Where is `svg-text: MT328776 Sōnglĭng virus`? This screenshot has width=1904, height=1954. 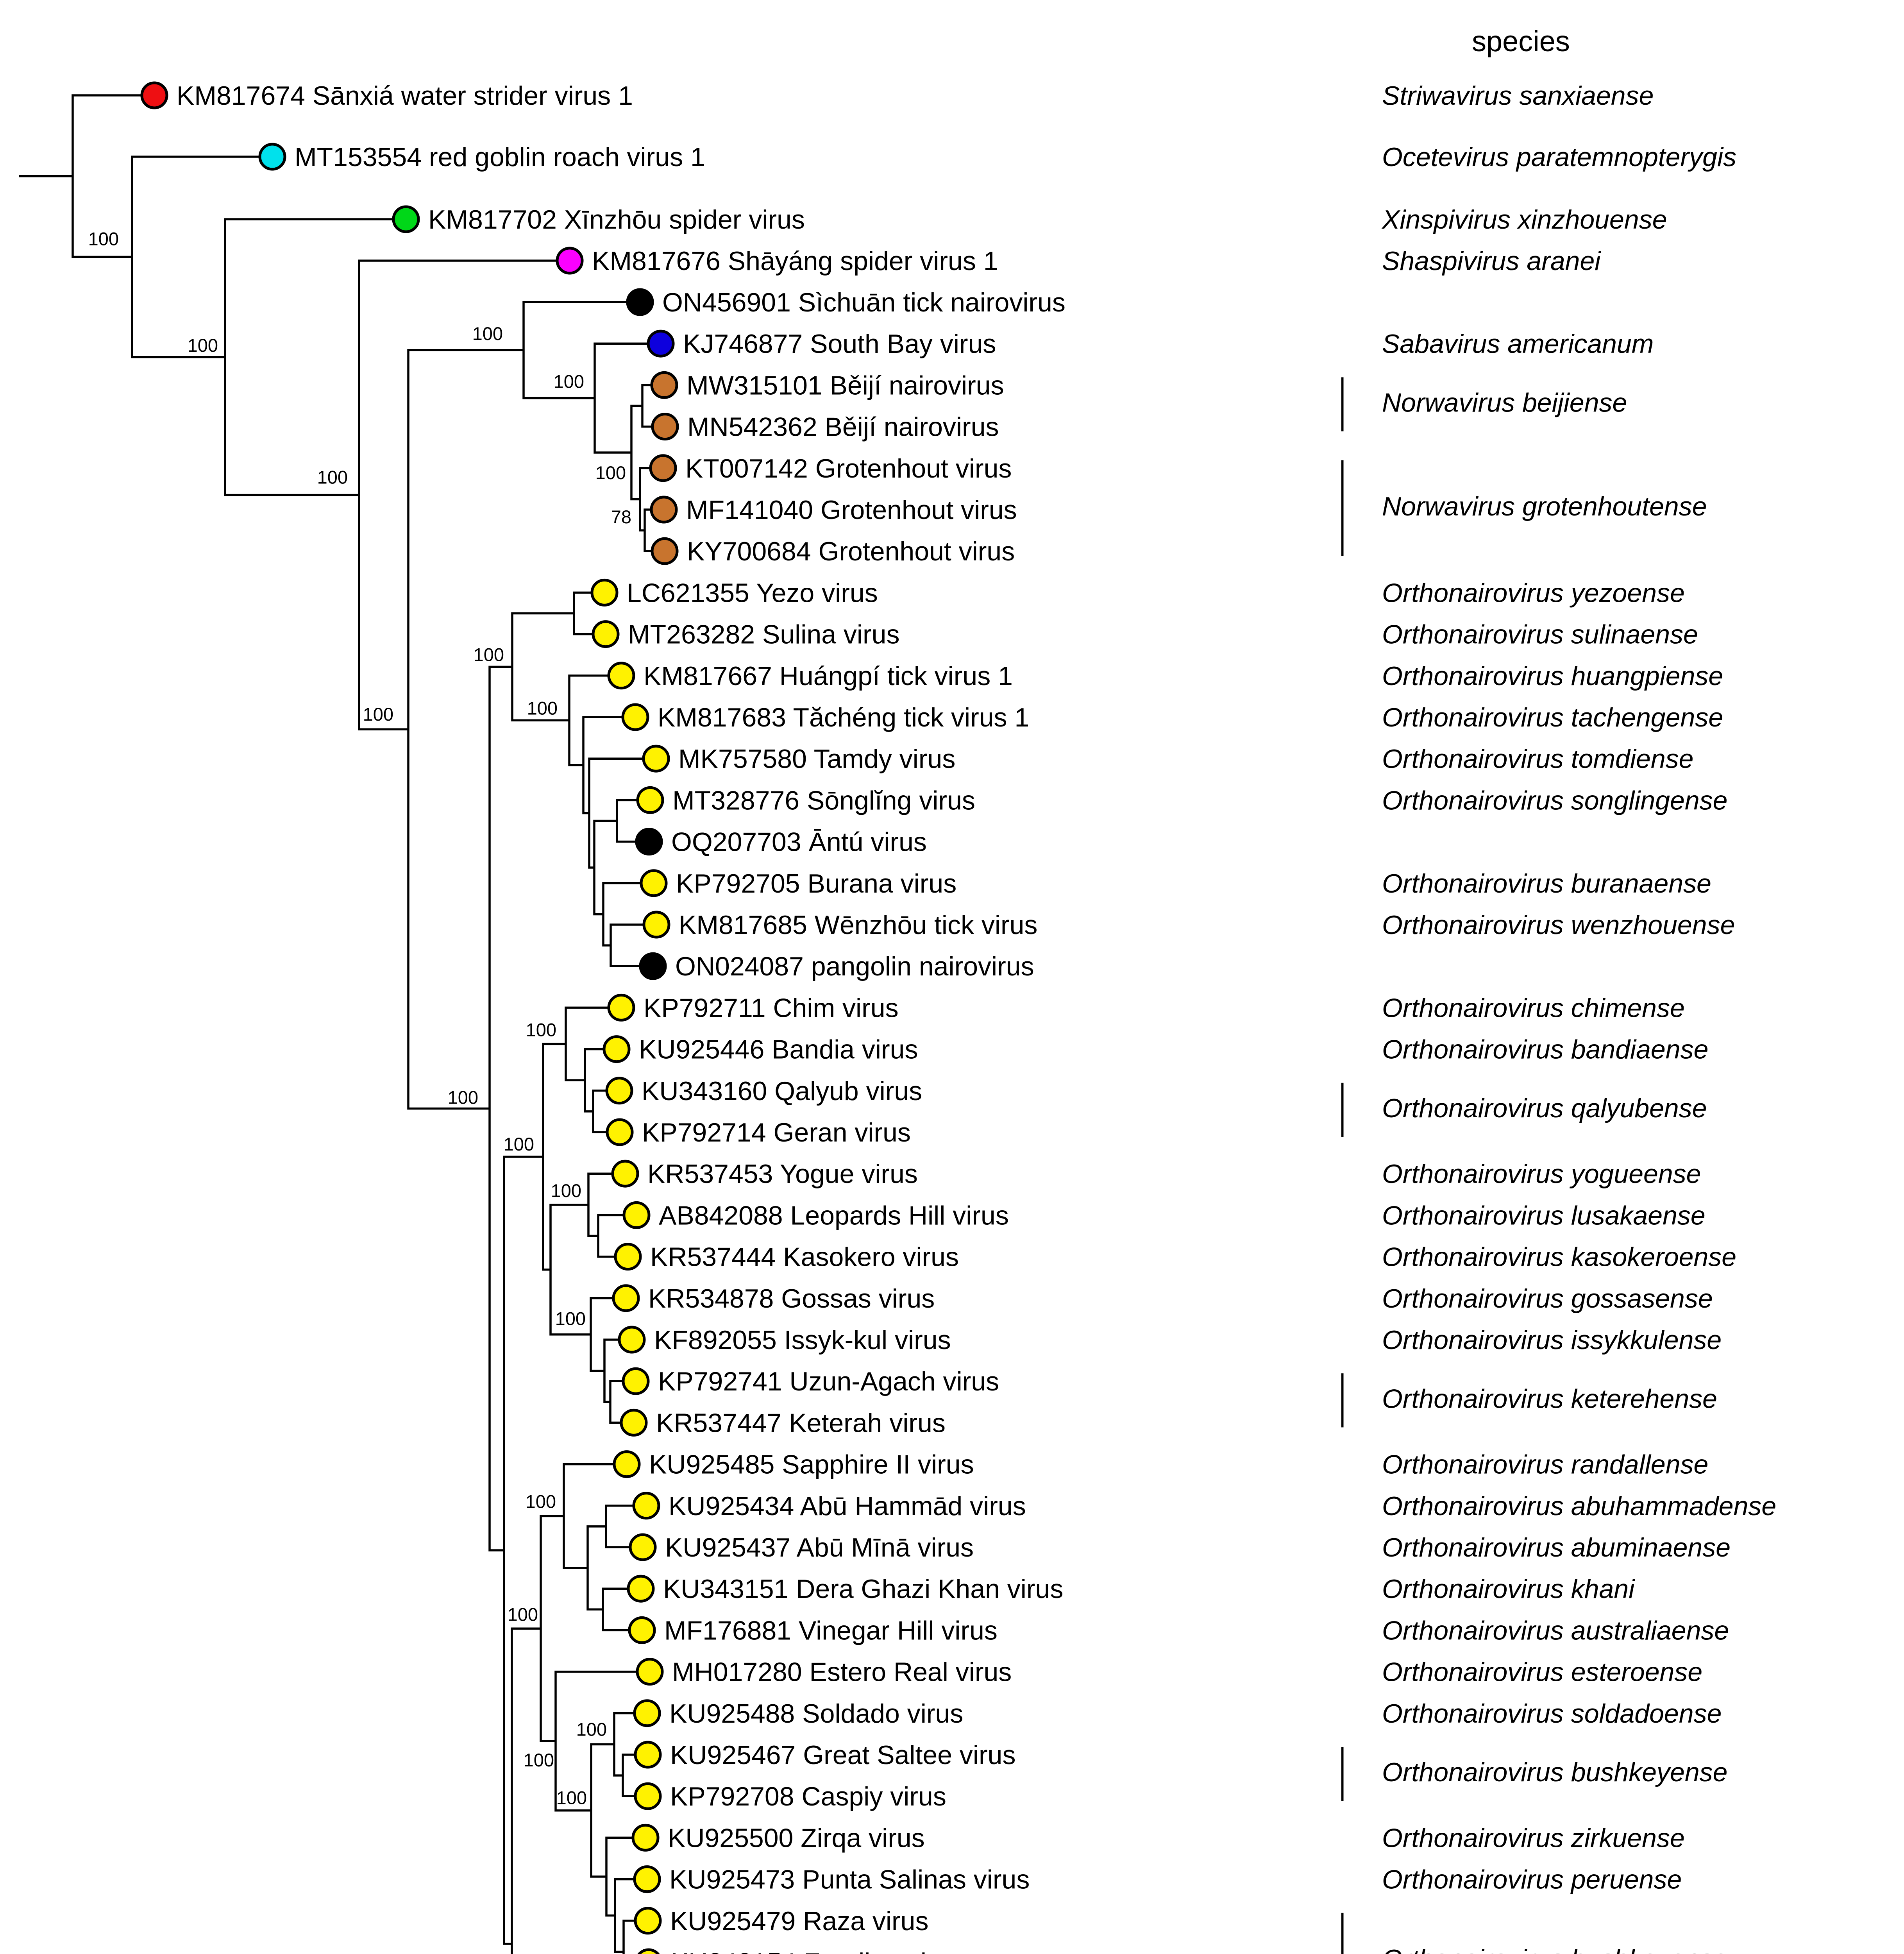 svg-text: MT328776 Sōnglĭng virus is located at coordinates (823, 800).